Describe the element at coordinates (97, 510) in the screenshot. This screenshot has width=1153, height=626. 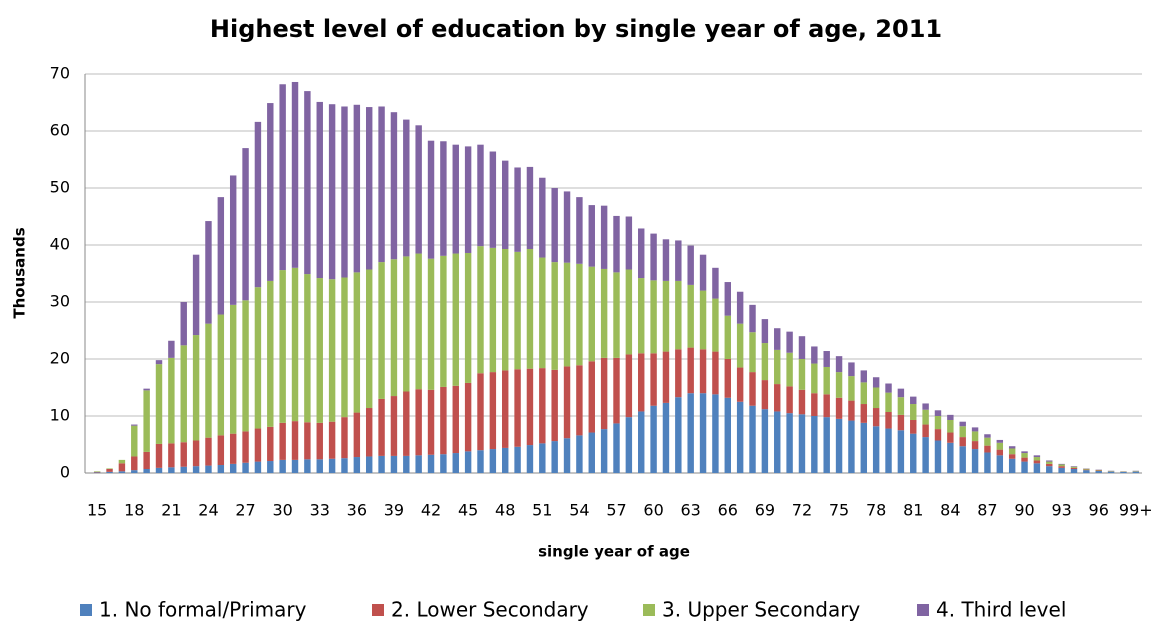
I see `x-tick-label: 15` at that location.